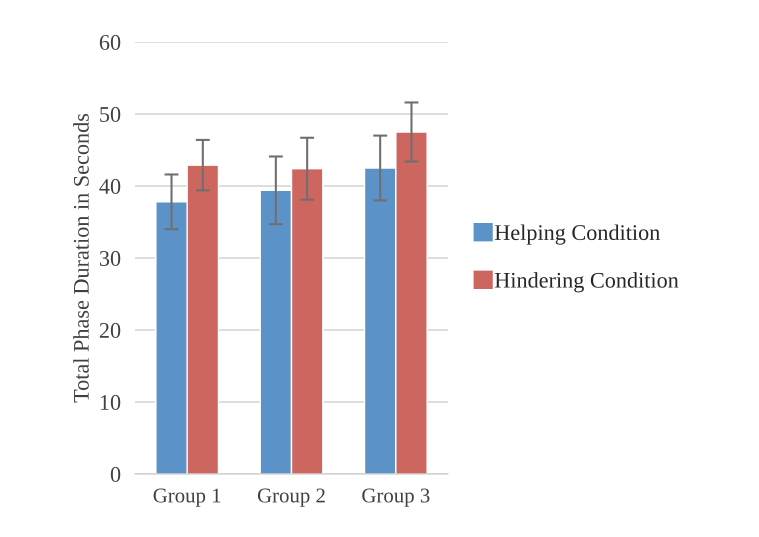  I want to click on y-tick-label: 40, so click(109, 186).